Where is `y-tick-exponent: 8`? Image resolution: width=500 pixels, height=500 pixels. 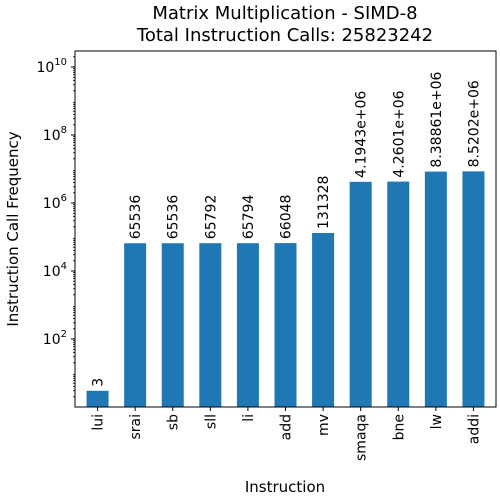
y-tick-exponent: 8 is located at coordinates (64, 130).